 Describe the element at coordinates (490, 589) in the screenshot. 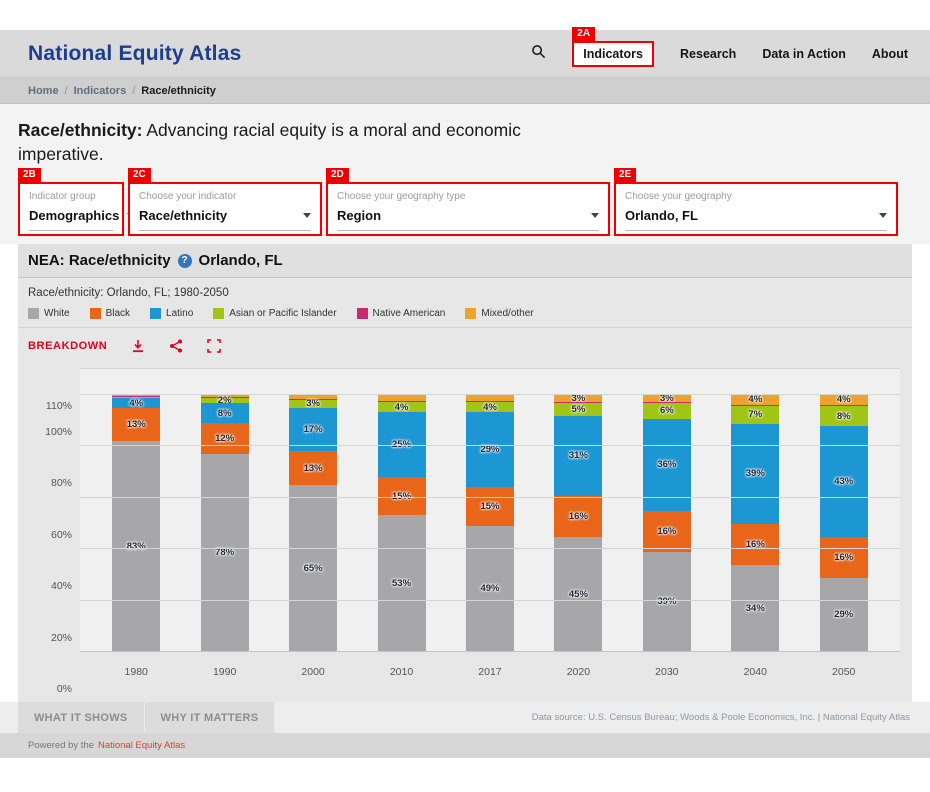

I see `bar-segment-label: 49%` at that location.